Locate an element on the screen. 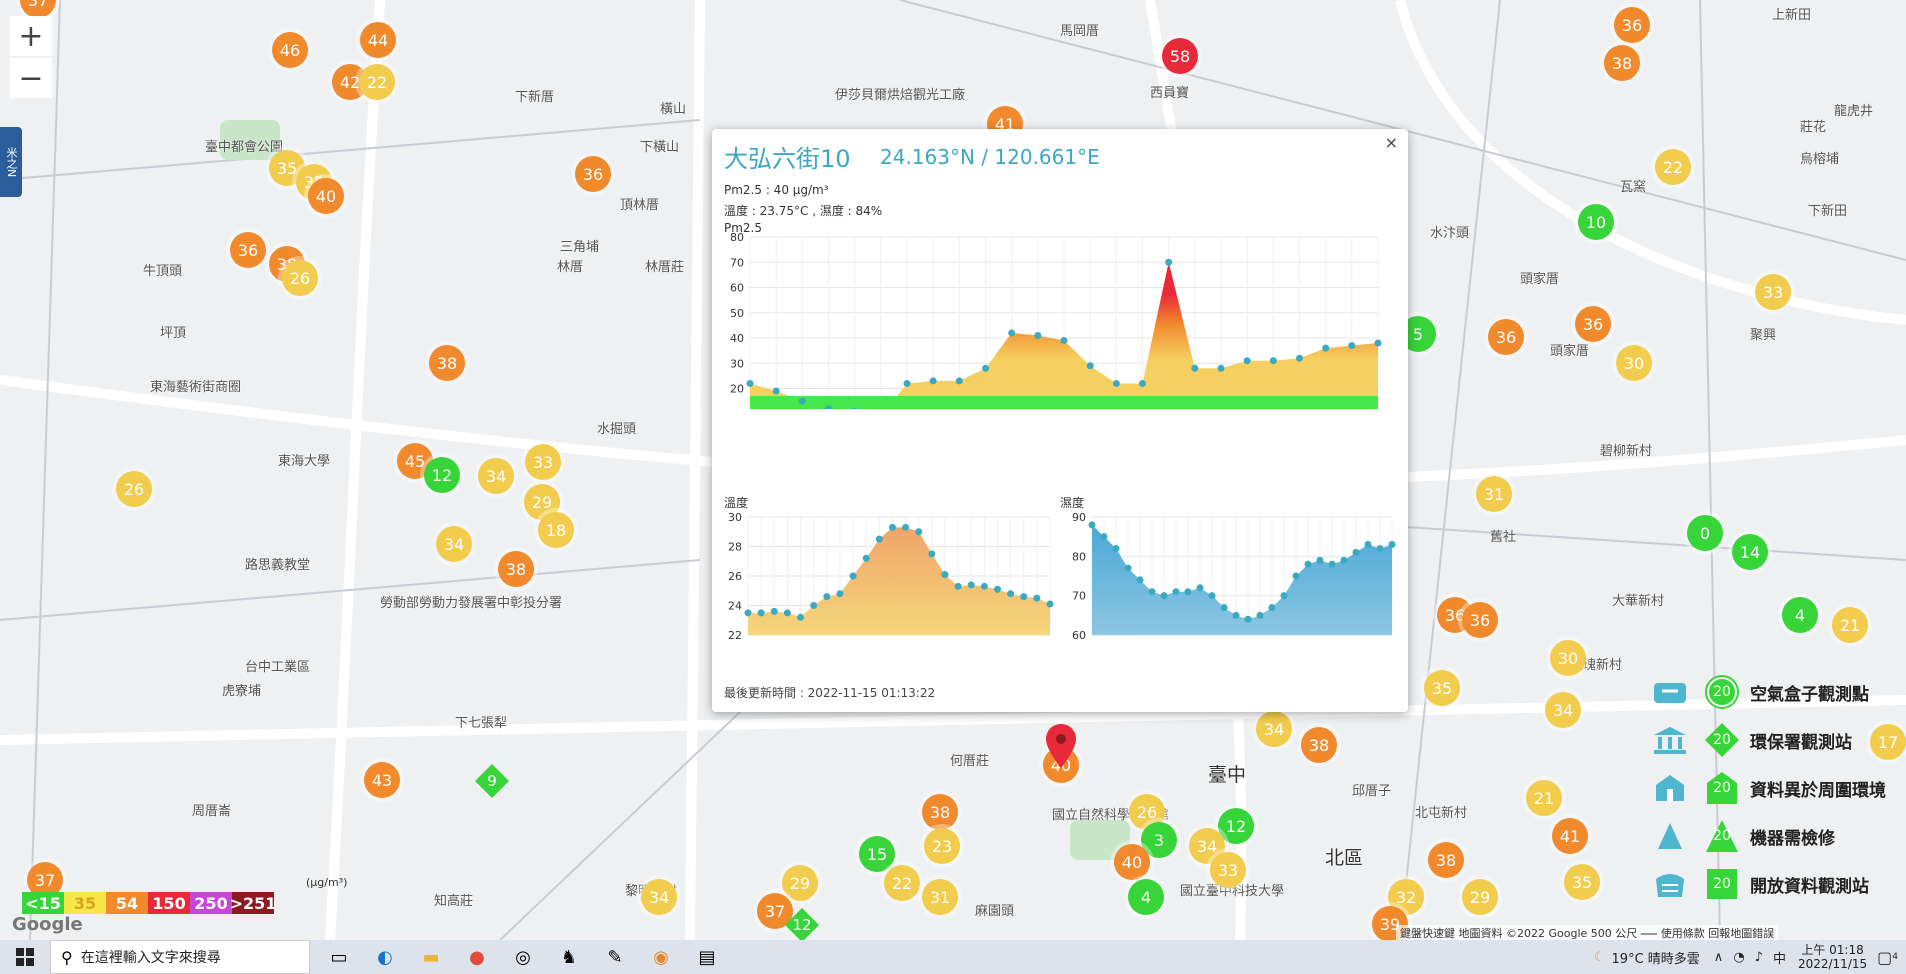  airbox-marker: 18 is located at coordinates (556, 530).